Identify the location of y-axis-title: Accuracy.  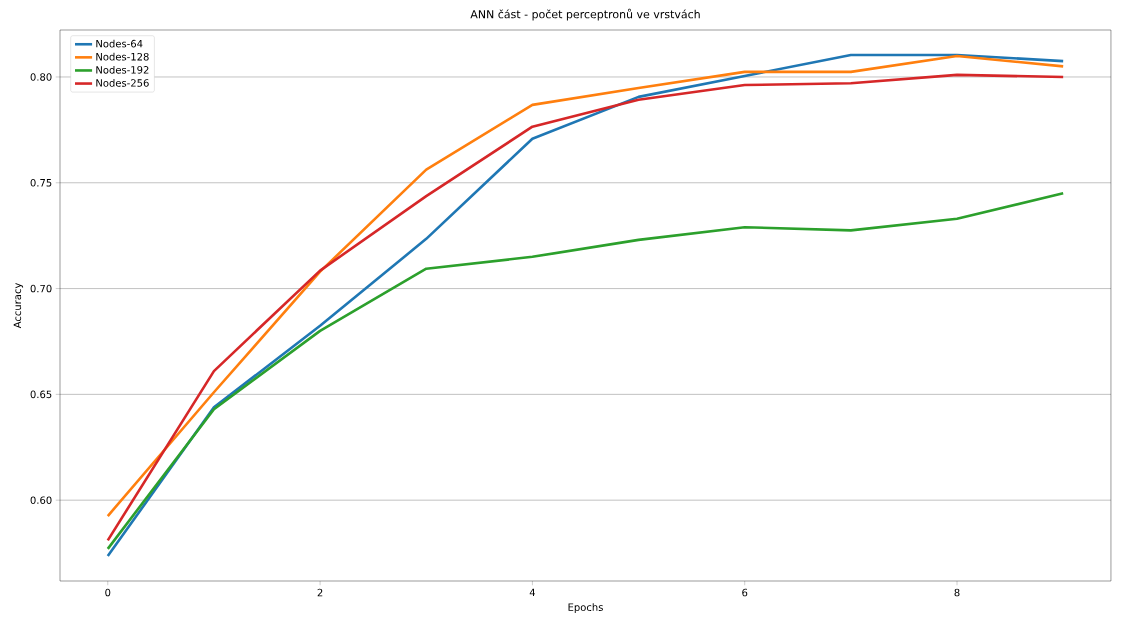
(18, 305).